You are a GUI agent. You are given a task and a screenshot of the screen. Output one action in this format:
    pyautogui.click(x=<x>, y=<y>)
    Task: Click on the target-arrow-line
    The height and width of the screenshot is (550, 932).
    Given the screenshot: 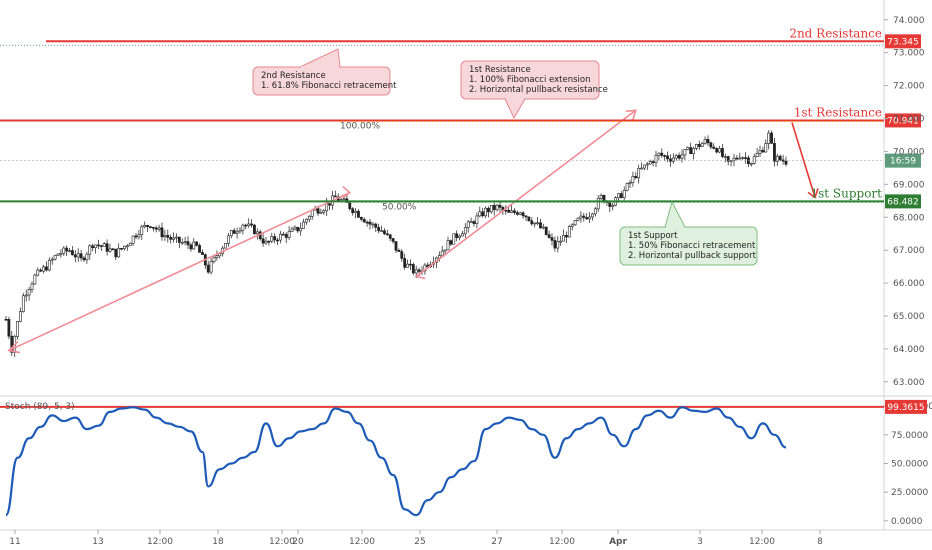 What is the action you would take?
    pyautogui.click(x=803, y=160)
    